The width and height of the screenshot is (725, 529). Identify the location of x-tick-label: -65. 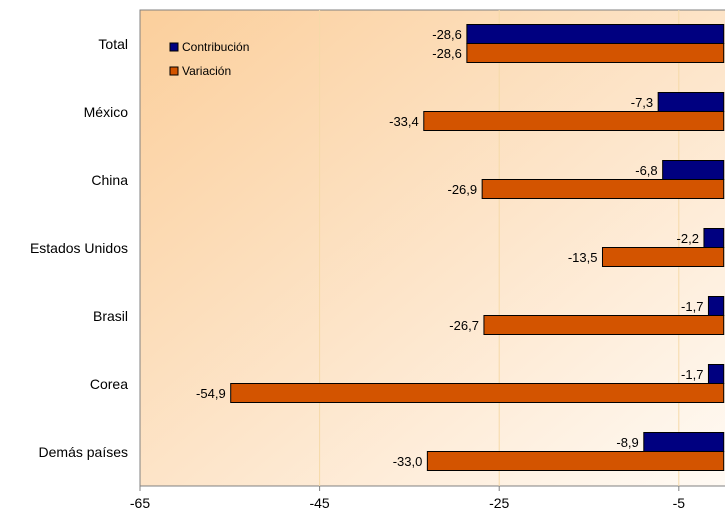
(140, 503).